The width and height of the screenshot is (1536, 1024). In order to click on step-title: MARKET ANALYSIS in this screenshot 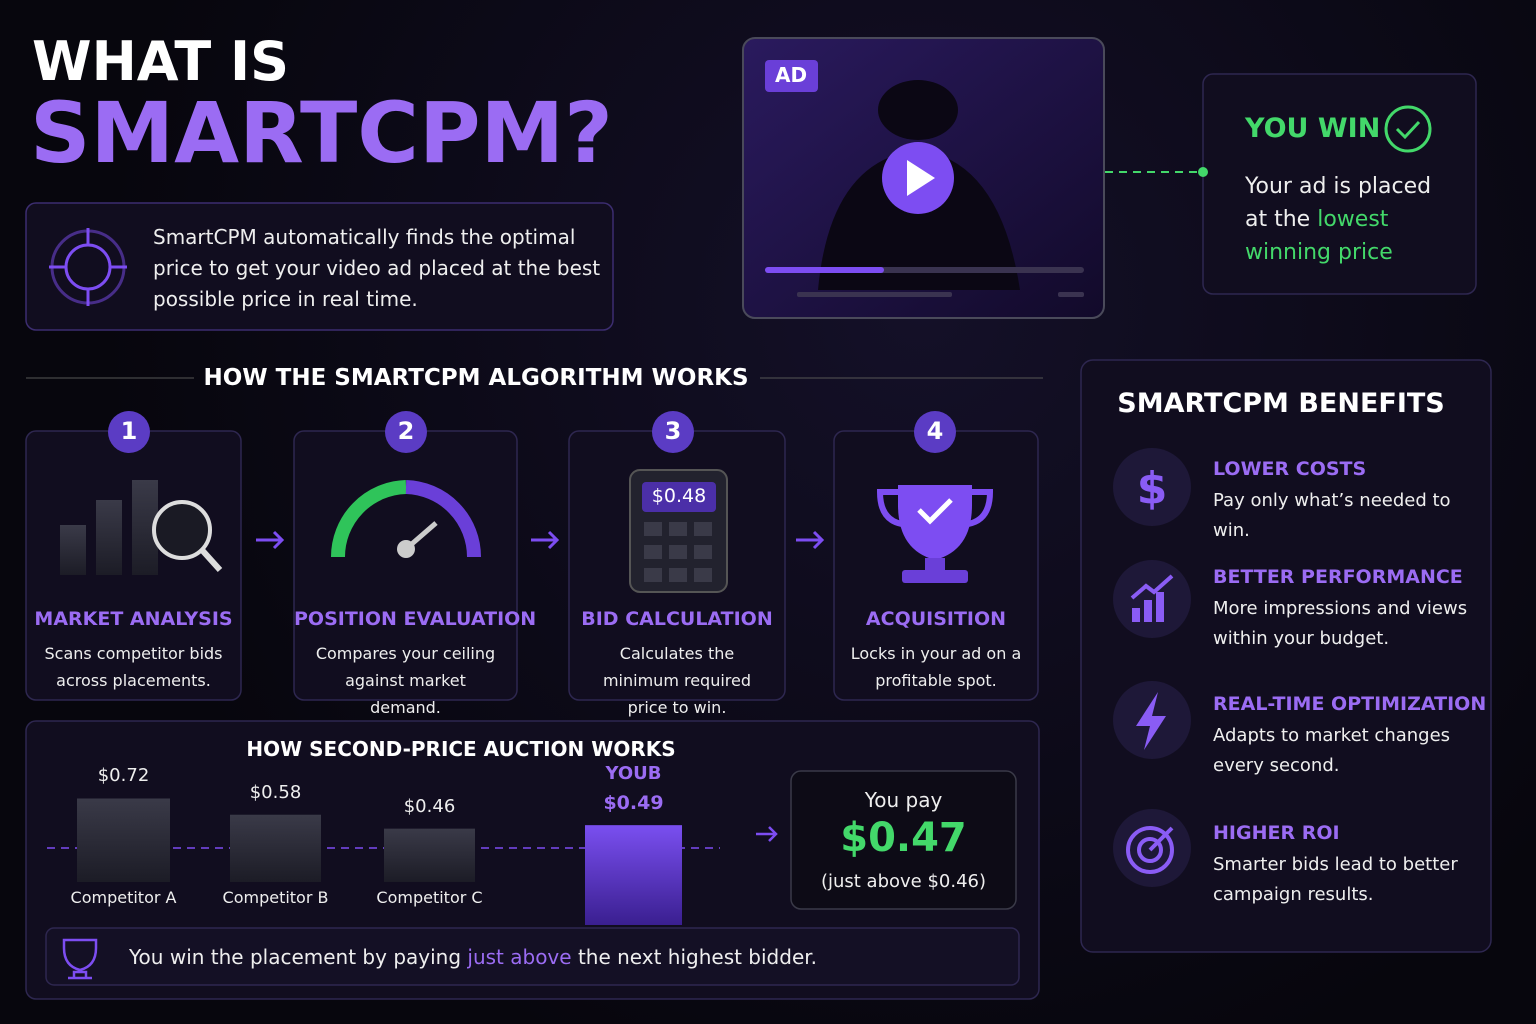, I will do `click(133, 619)`.